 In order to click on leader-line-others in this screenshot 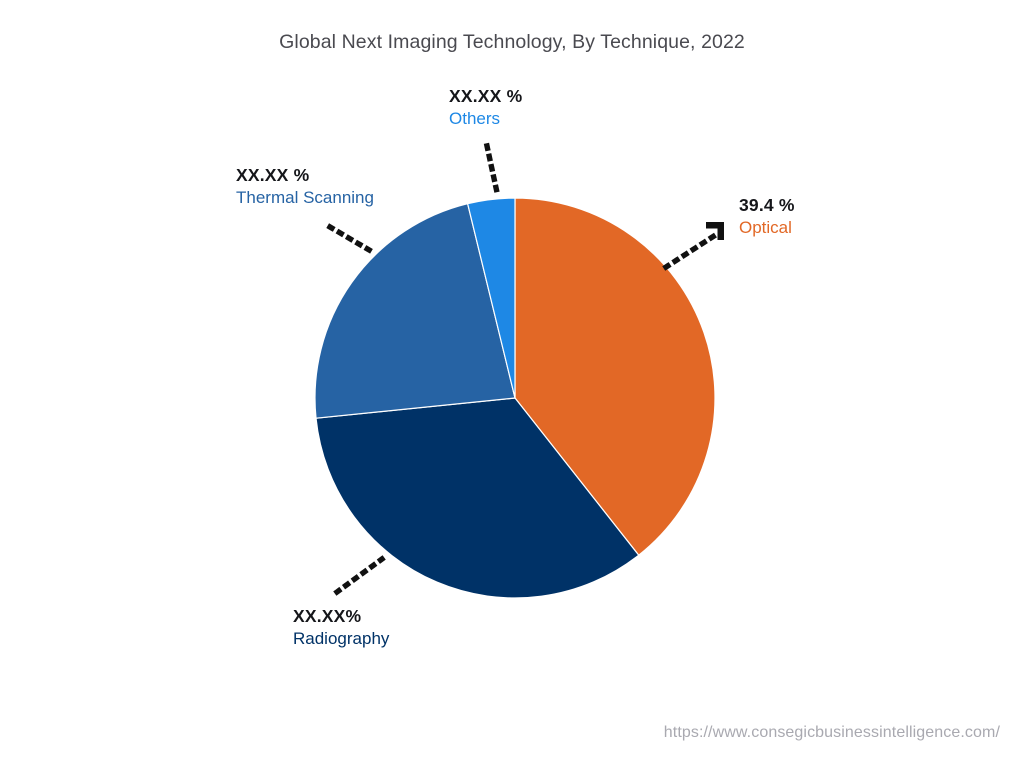, I will do `click(492, 171)`.